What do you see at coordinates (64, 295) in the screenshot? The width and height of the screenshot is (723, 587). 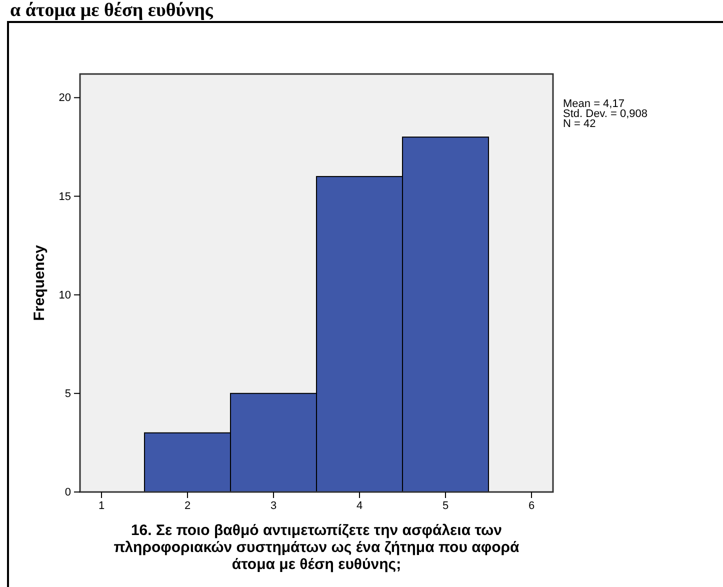 I see `y-tick-label: 10` at bounding box center [64, 295].